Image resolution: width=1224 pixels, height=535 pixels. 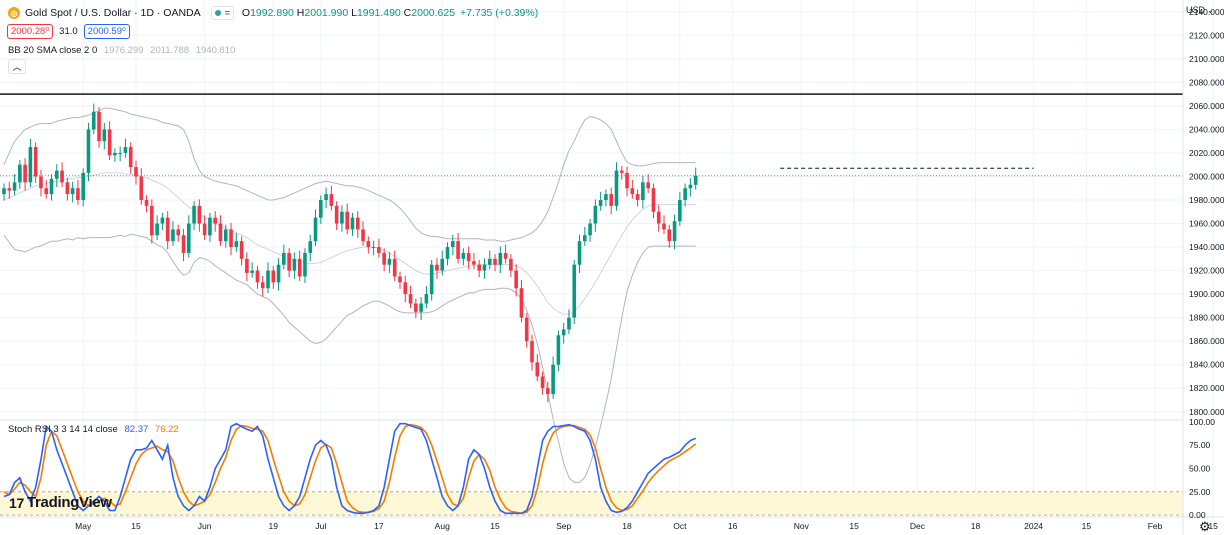 I want to click on close-value: 2000.625, so click(x=433, y=13).